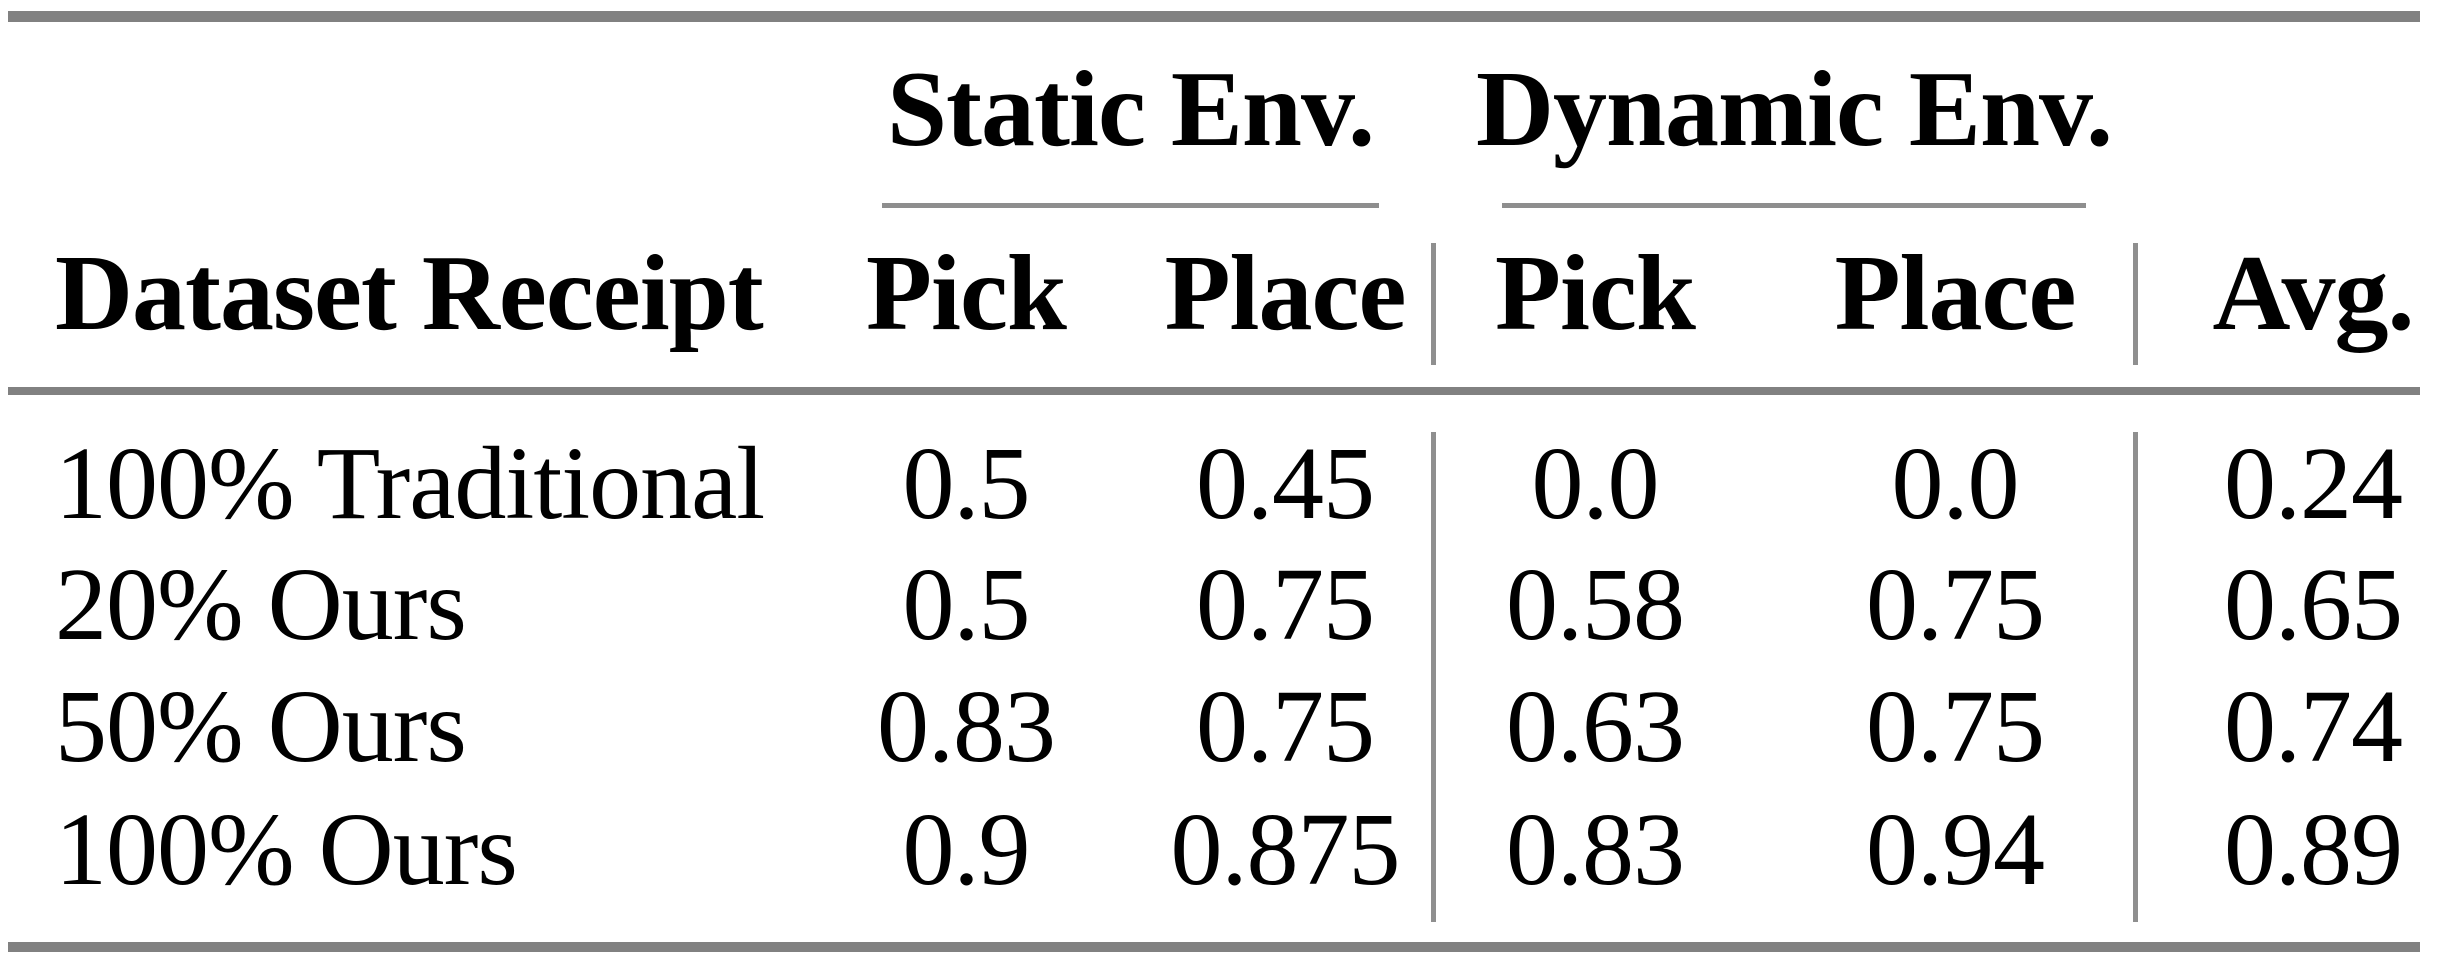 Image resolution: width=2440 pixels, height=966 pixels. What do you see at coordinates (2313, 604) in the screenshot?
I see `cell-avg: 0.65` at bounding box center [2313, 604].